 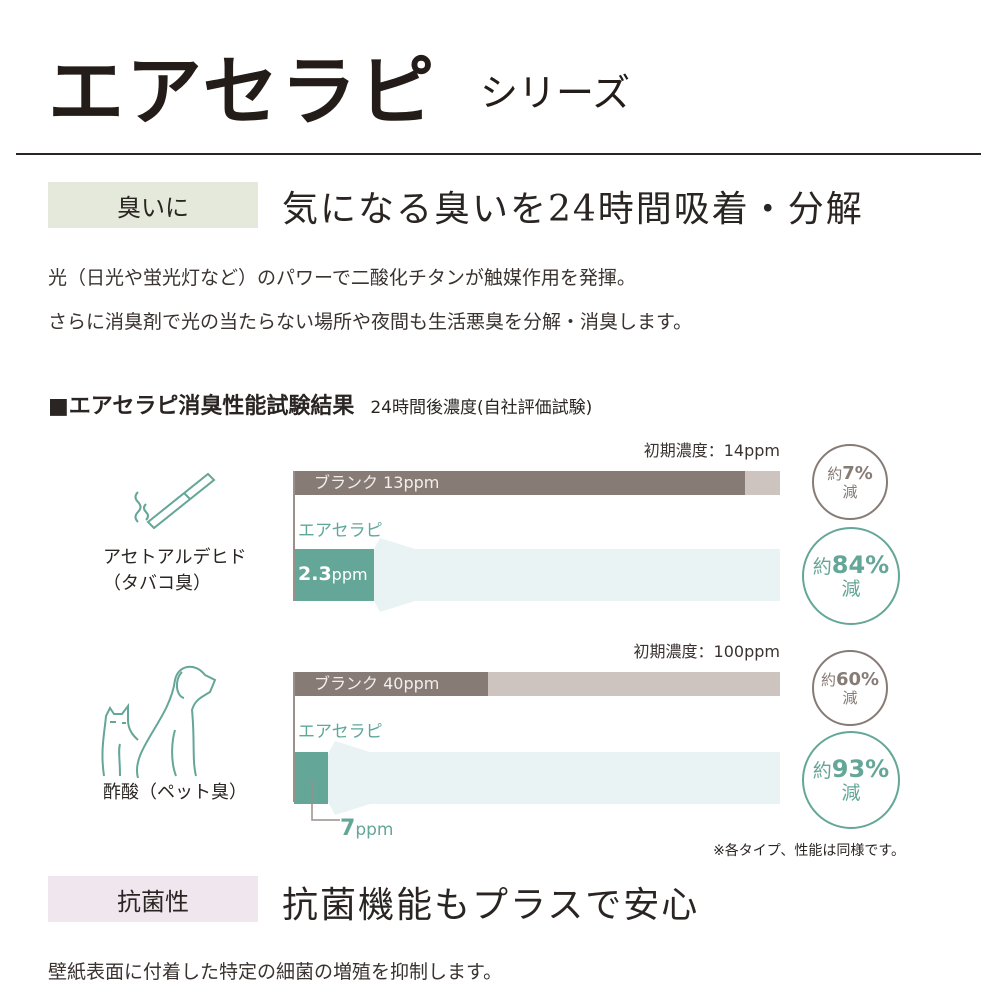 What do you see at coordinates (174, 571) in the screenshot?
I see `category-acetaldehyde: アセトアルデヒド （タバコ臭）` at bounding box center [174, 571].